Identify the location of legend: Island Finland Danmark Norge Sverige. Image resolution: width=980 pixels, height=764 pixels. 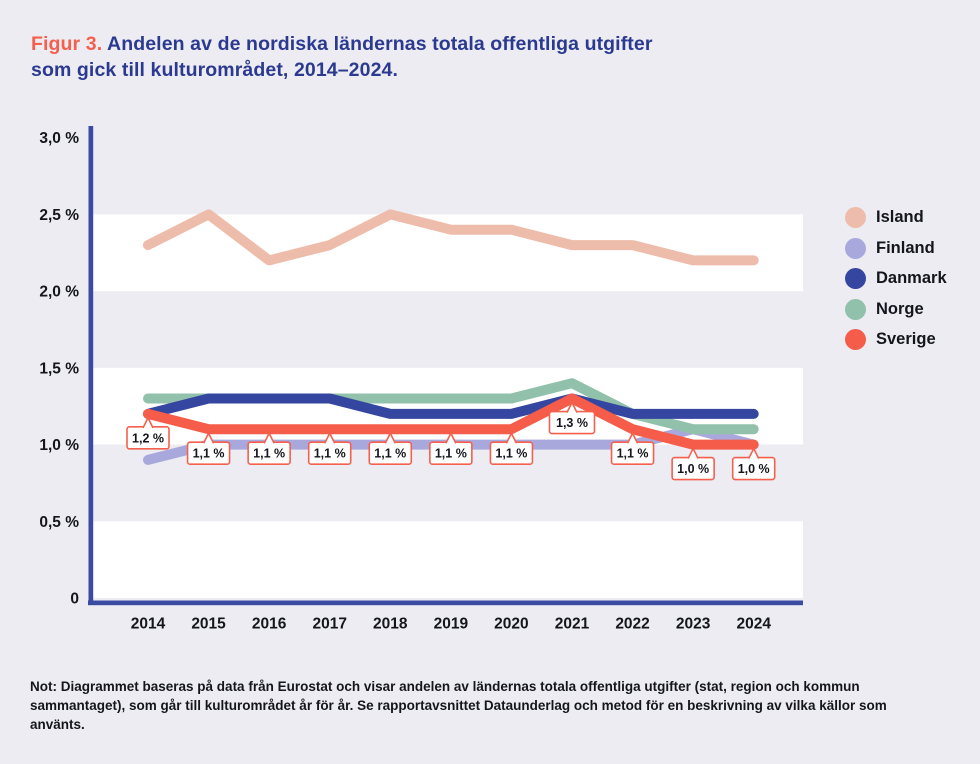
(896, 278).